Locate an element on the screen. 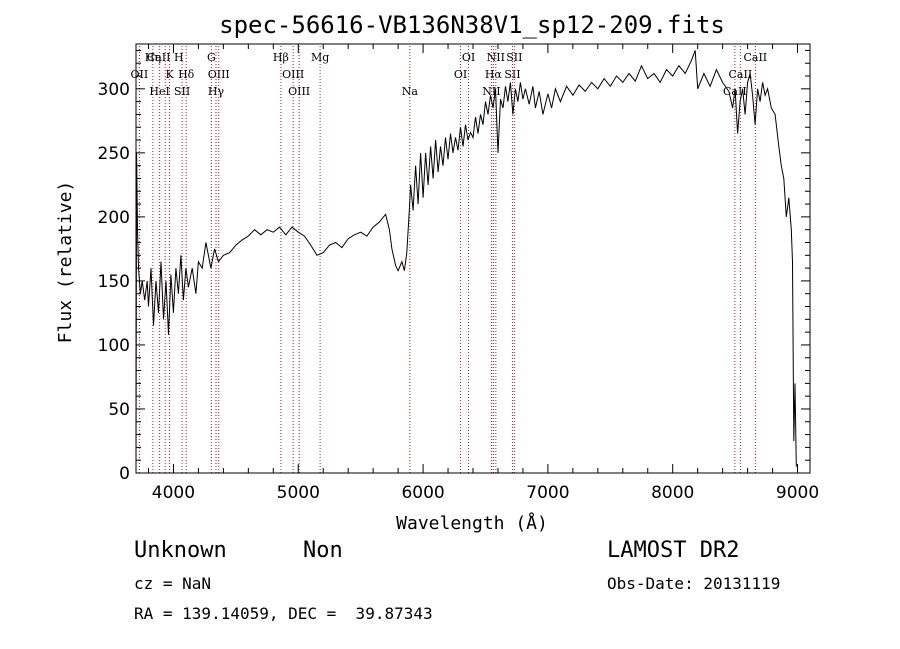 This screenshot has height=649, width=900. y-tick-label: 50 is located at coordinates (119, 410).